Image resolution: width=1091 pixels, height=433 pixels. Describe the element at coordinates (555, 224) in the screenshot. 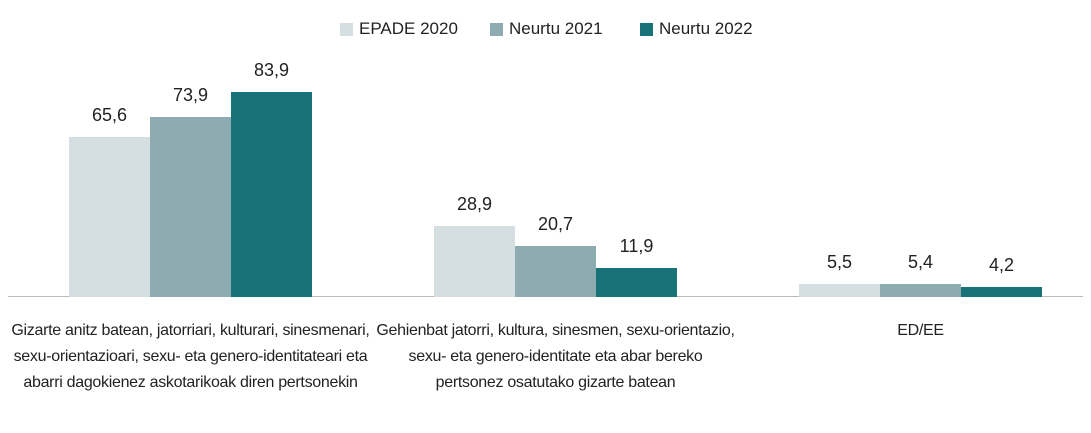

I see `value-label: 20,7` at that location.